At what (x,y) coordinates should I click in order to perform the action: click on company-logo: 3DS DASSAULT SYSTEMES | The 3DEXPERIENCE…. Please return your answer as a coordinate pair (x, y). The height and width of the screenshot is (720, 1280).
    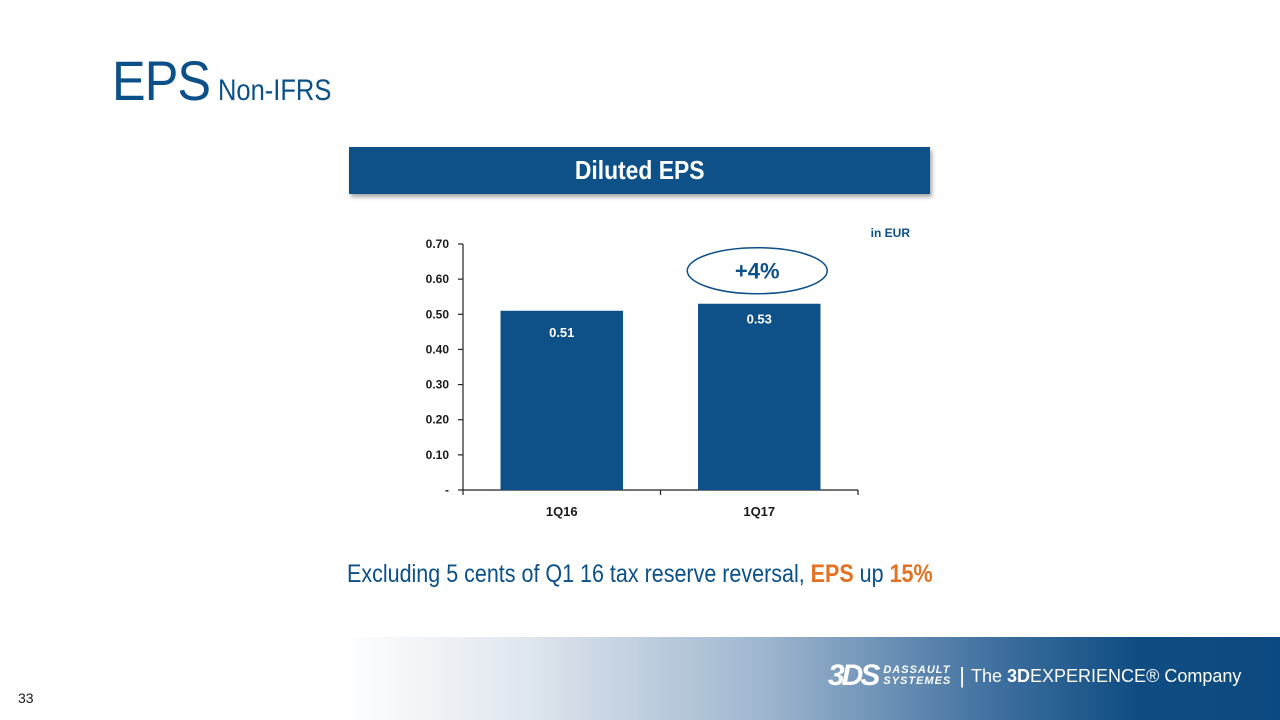
    Looking at the image, I should click on (1034, 675).